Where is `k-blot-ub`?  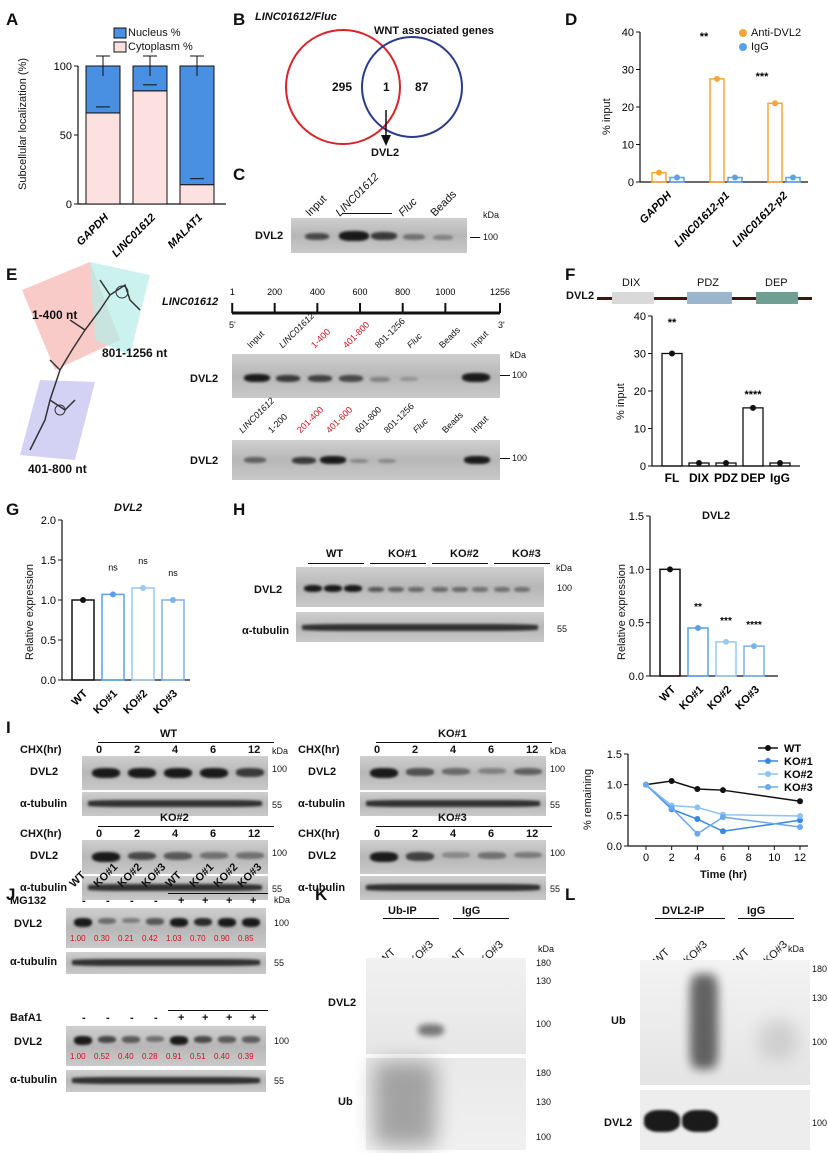 k-blot-ub is located at coordinates (446, 1104).